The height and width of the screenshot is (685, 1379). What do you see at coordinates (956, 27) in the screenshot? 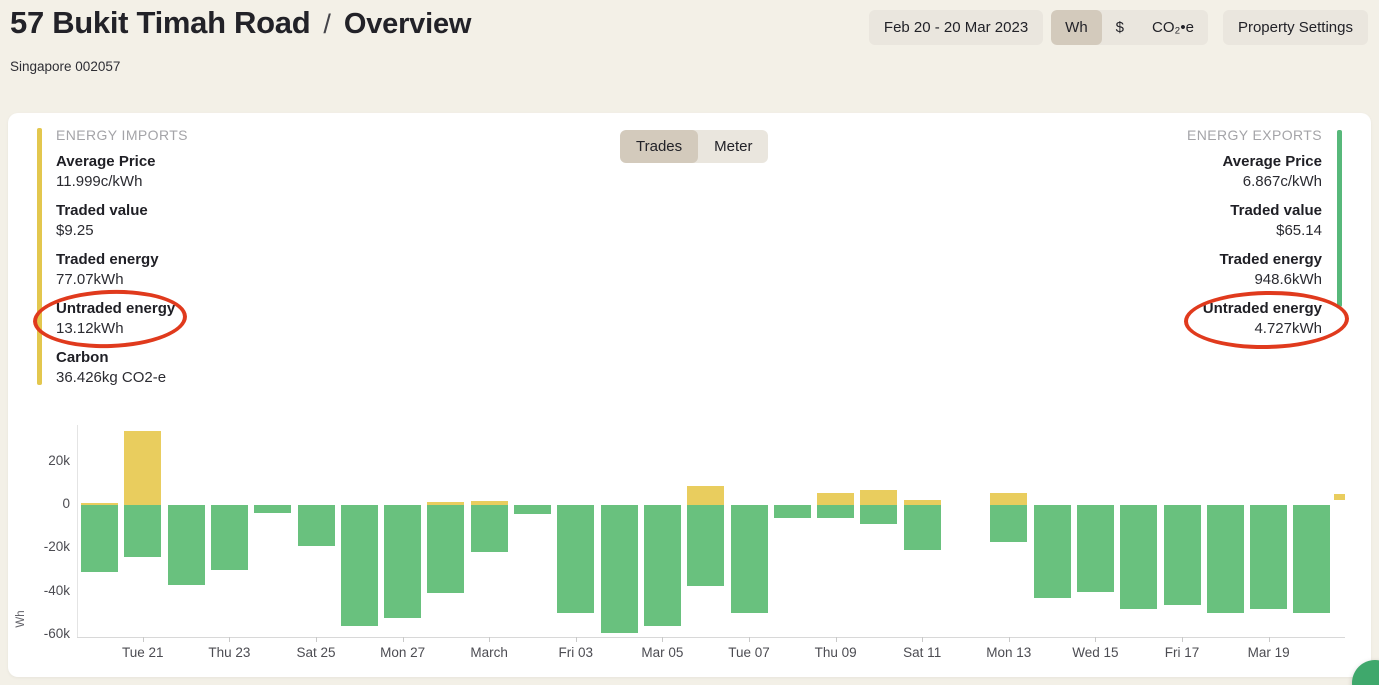
I see `date-range-button: Feb 20 - 20 Mar 2023` at bounding box center [956, 27].